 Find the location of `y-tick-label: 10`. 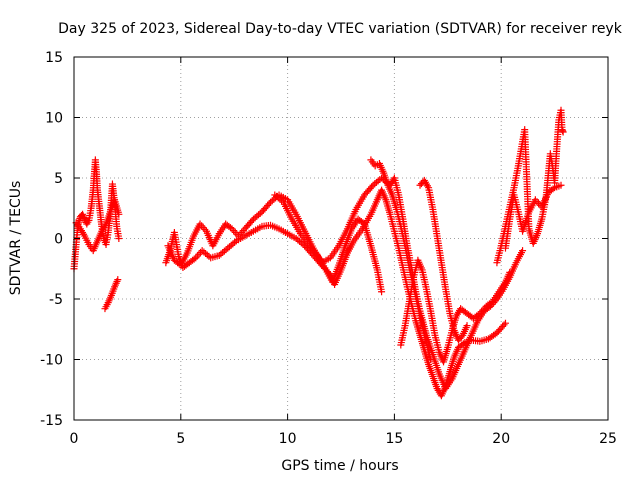

y-tick-label: 10 is located at coordinates (54, 119).